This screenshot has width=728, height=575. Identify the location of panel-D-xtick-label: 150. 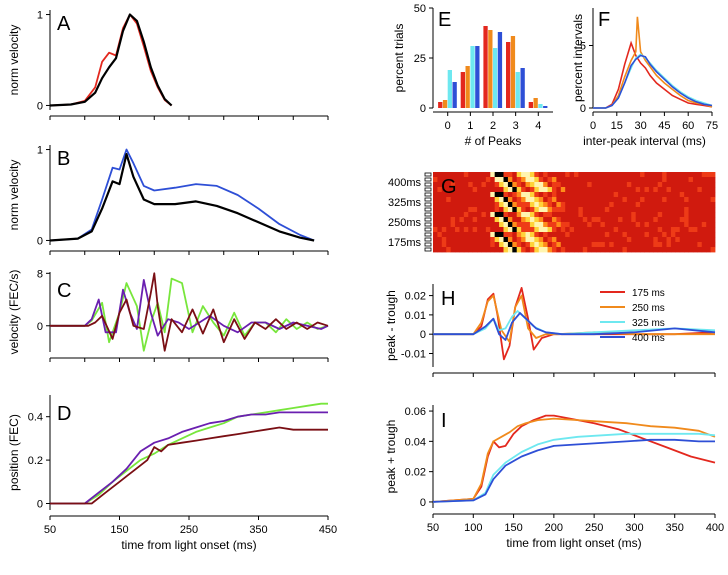
(119, 530).